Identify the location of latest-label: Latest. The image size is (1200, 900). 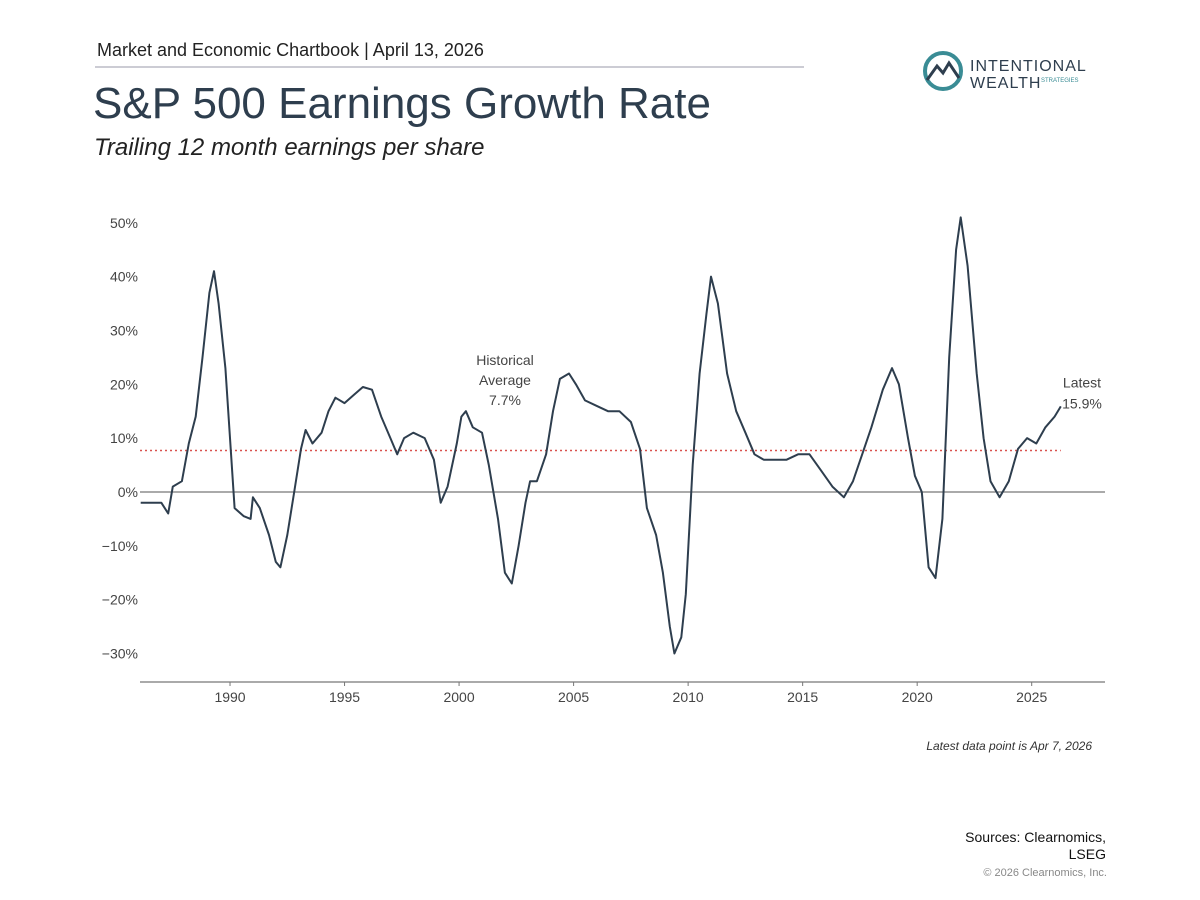
(1082, 382).